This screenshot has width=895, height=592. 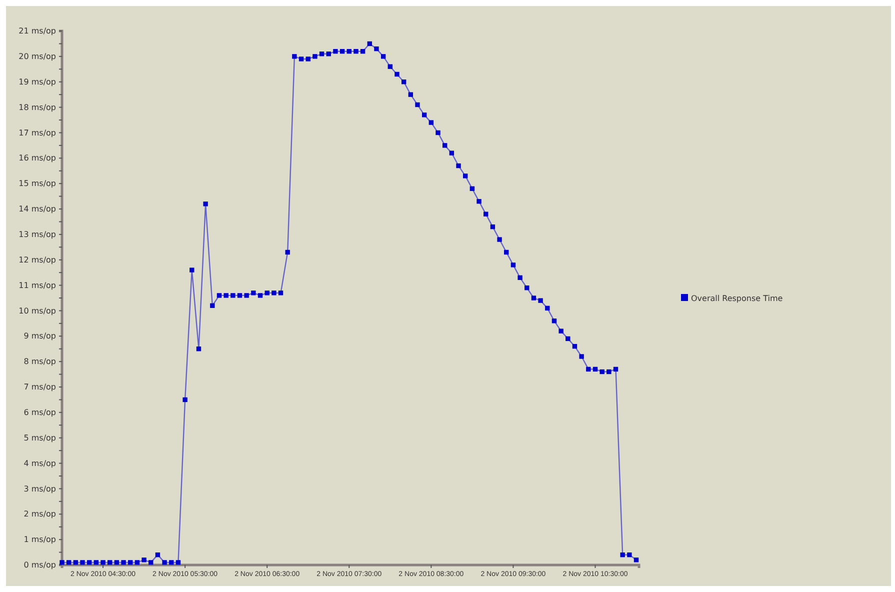 I want to click on y-tick-label: 15 ms/op, so click(x=37, y=183).